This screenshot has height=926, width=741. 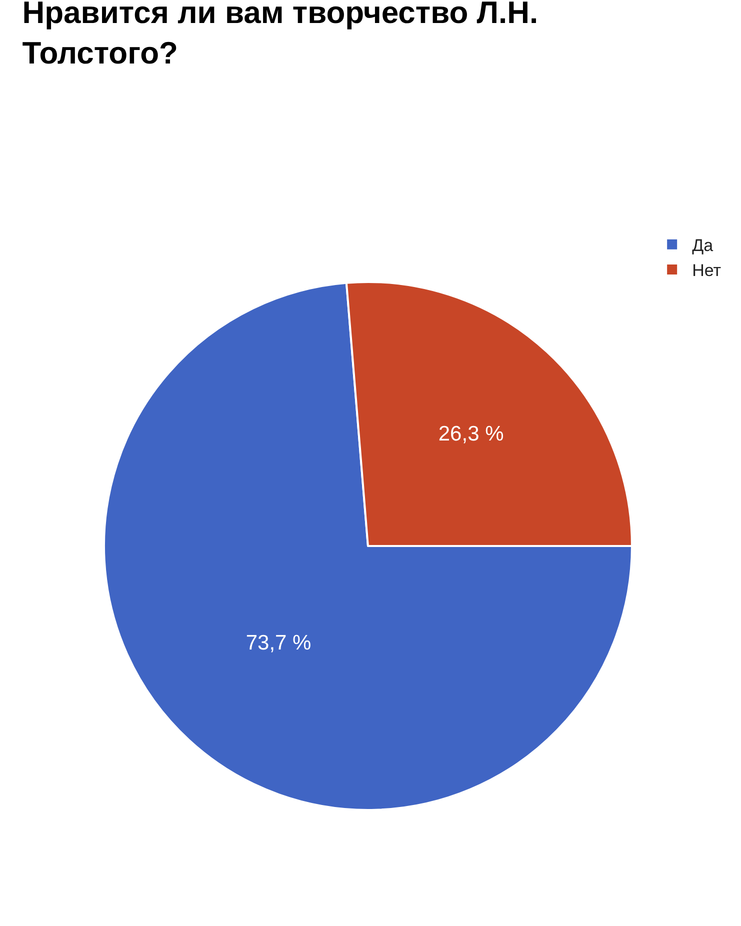 I want to click on data-label: 73,7 %, so click(x=279, y=643).